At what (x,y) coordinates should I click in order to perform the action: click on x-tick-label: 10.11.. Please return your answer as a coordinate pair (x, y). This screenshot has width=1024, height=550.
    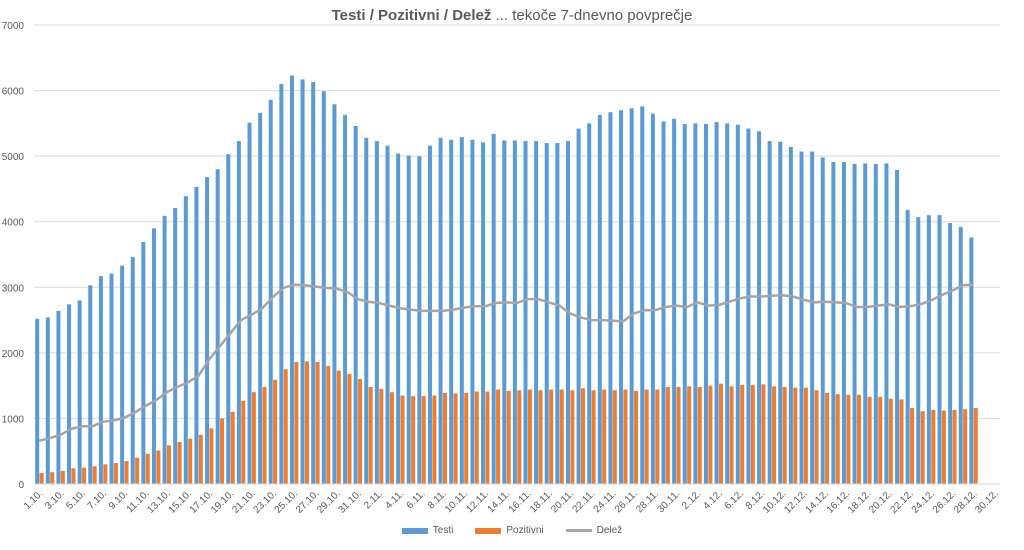
    Looking at the image, I should click on (456, 501).